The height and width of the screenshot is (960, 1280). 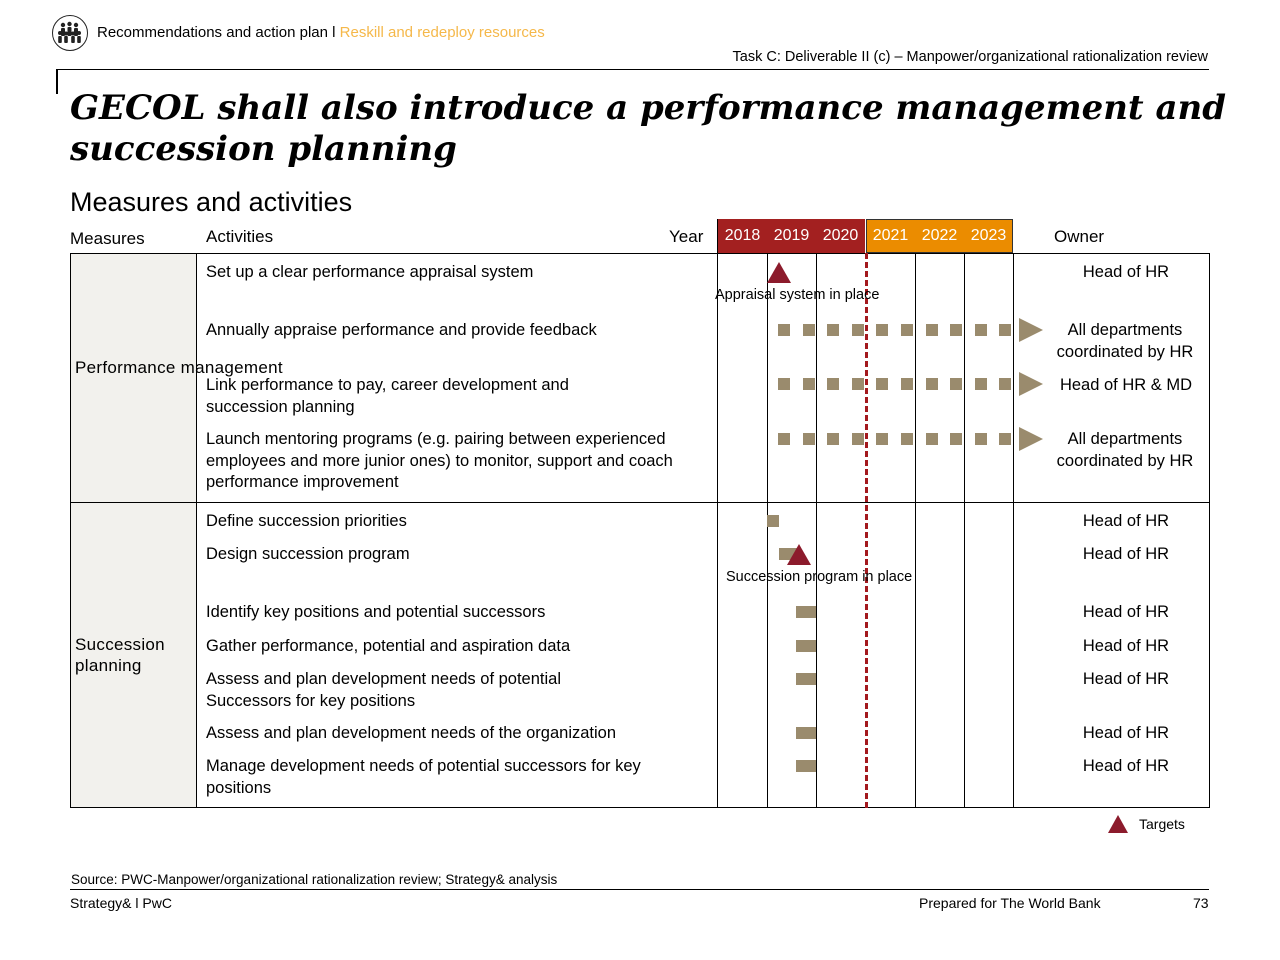 What do you see at coordinates (240, 236) in the screenshot?
I see `activities-column-header: Activities` at bounding box center [240, 236].